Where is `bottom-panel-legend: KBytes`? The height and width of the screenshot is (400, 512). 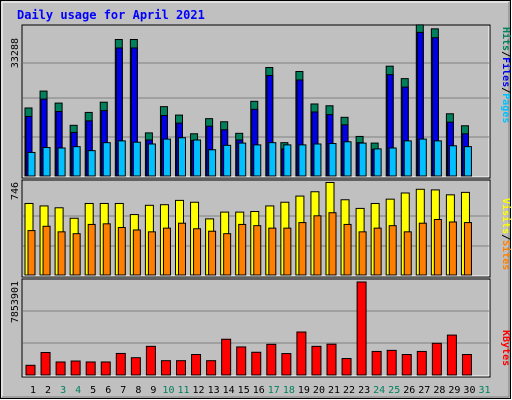
bottom-panel-legend: KBytes is located at coordinates (505, 348).